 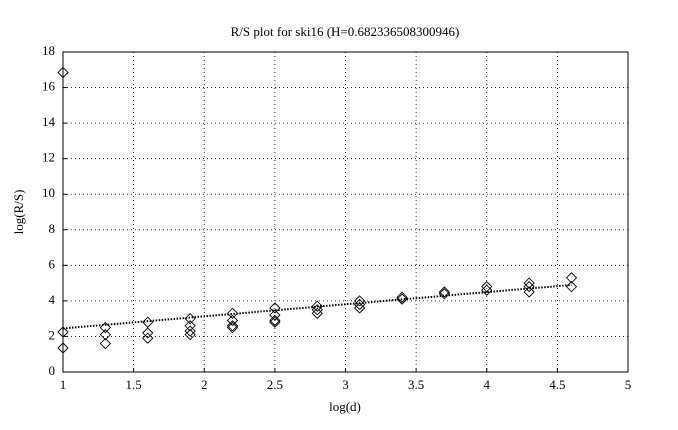 What do you see at coordinates (345, 31) in the screenshot?
I see `chart-title: R/S plot for ski16 (H=0.682336508300946)` at bounding box center [345, 31].